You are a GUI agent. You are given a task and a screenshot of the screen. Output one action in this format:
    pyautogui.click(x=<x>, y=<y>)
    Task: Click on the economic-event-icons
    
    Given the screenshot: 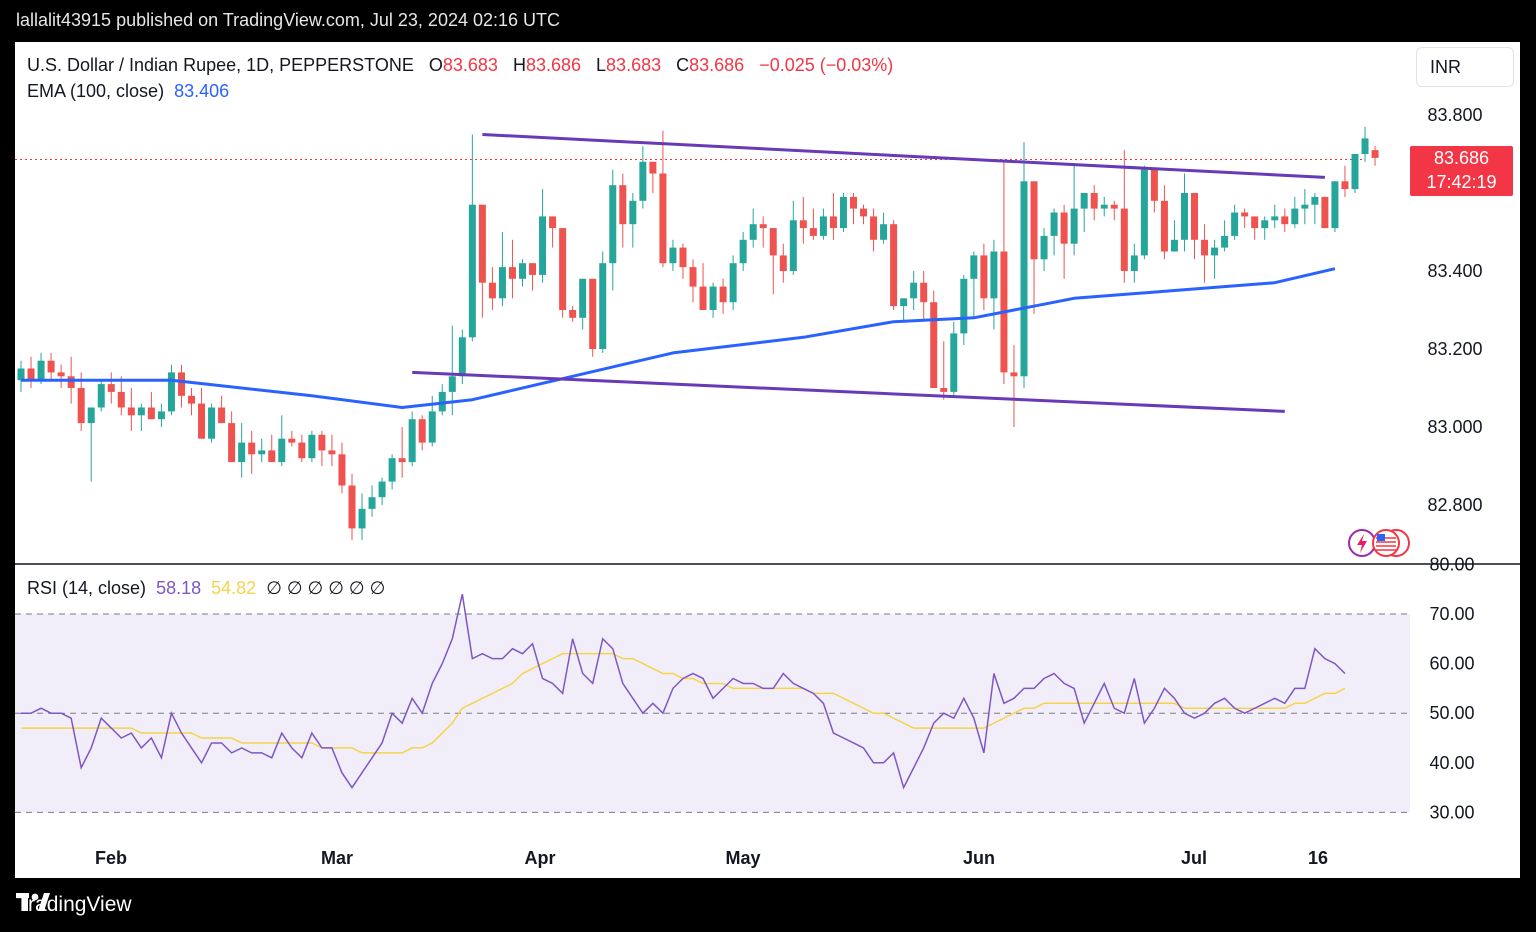 What is the action you would take?
    pyautogui.click(x=1379, y=543)
    